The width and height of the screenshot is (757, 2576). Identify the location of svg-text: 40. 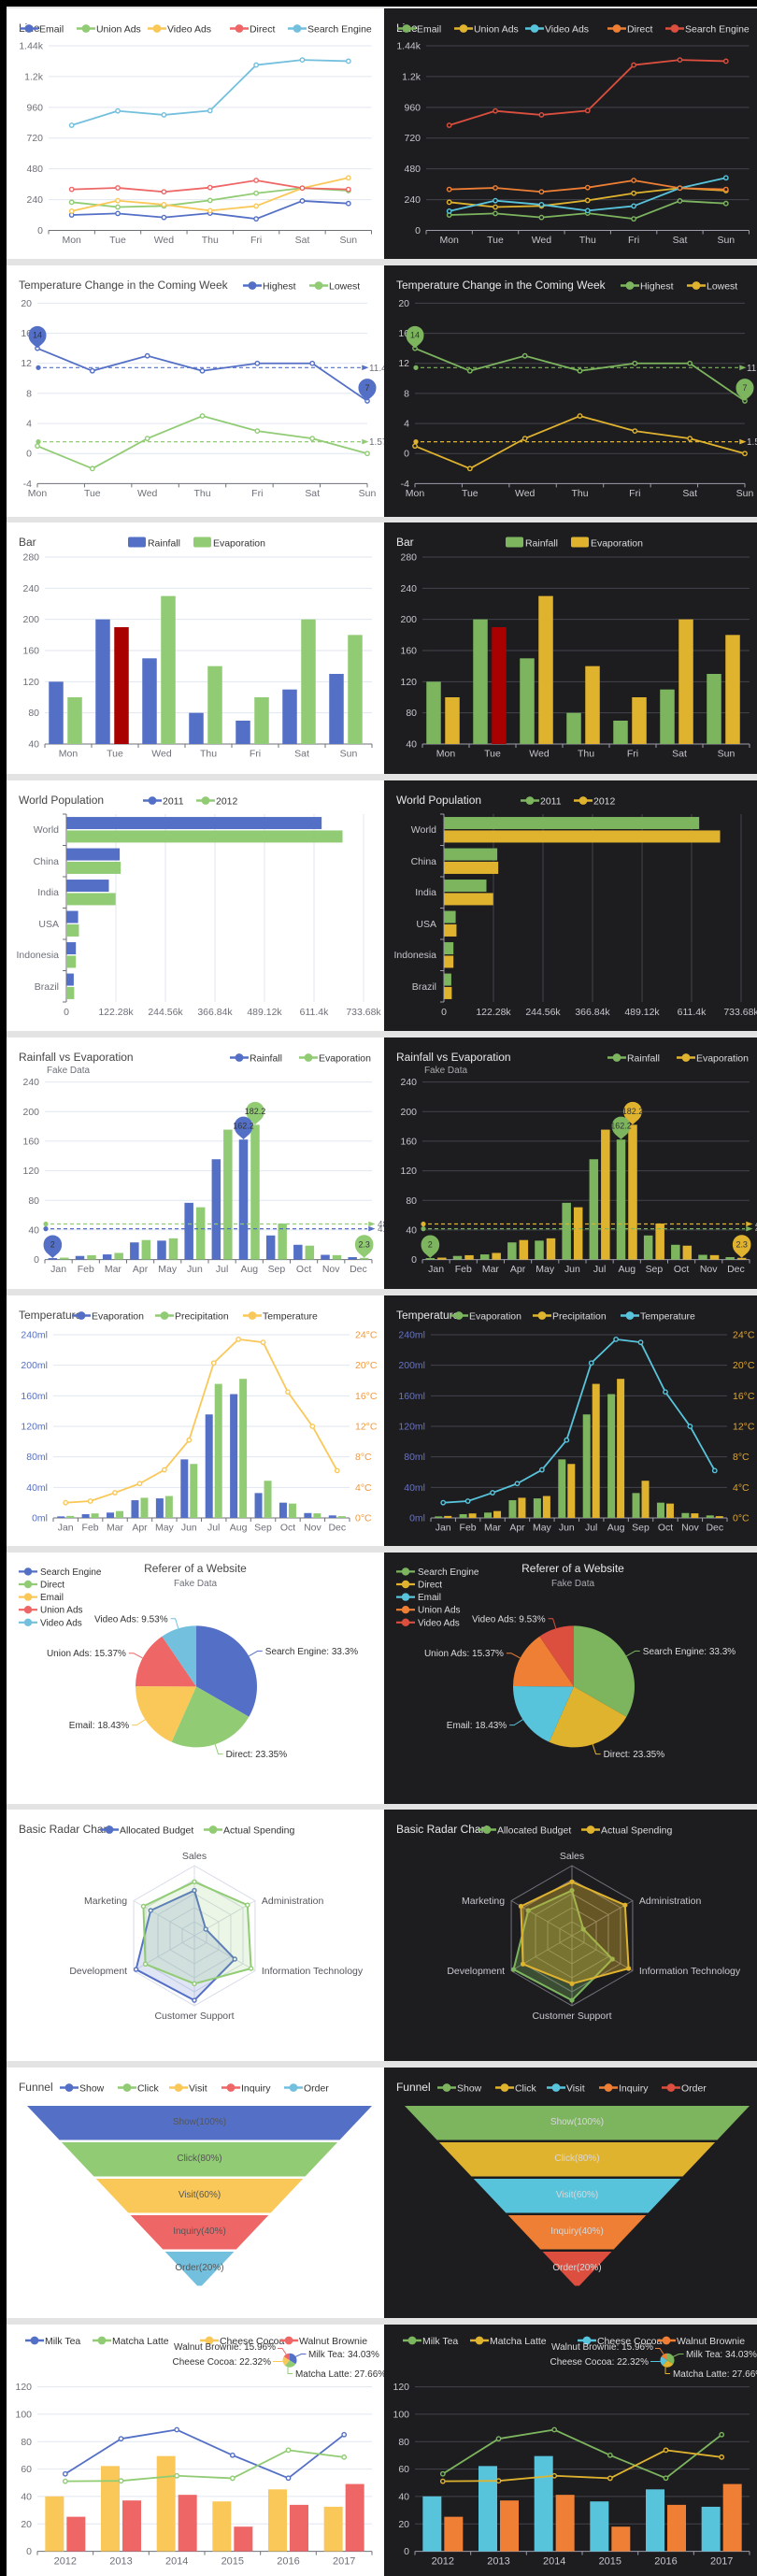
(411, 745).